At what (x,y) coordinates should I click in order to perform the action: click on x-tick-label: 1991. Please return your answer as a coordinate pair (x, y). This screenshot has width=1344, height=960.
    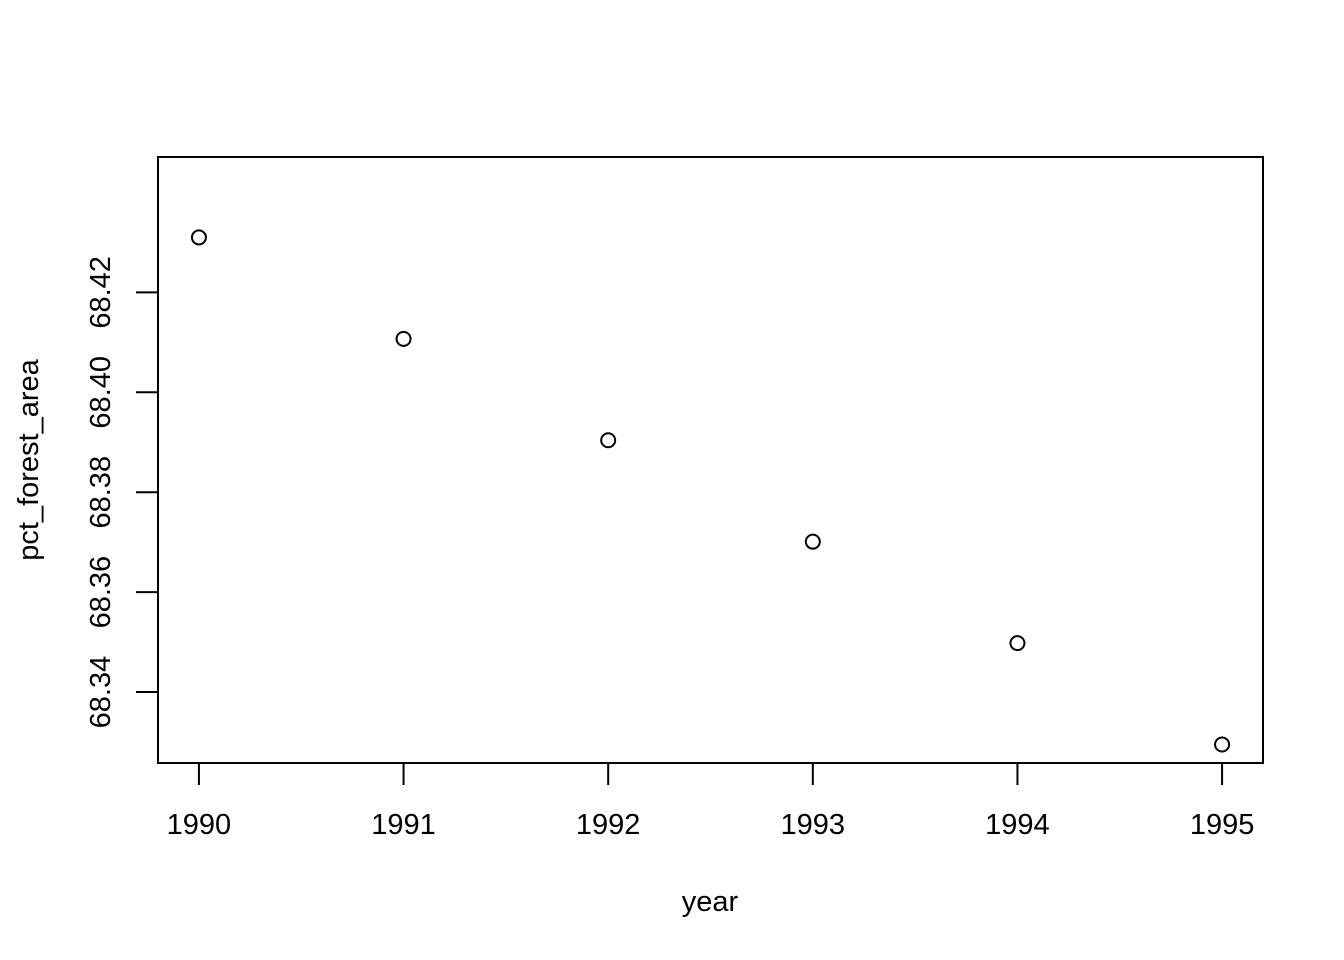
    Looking at the image, I should click on (403, 825).